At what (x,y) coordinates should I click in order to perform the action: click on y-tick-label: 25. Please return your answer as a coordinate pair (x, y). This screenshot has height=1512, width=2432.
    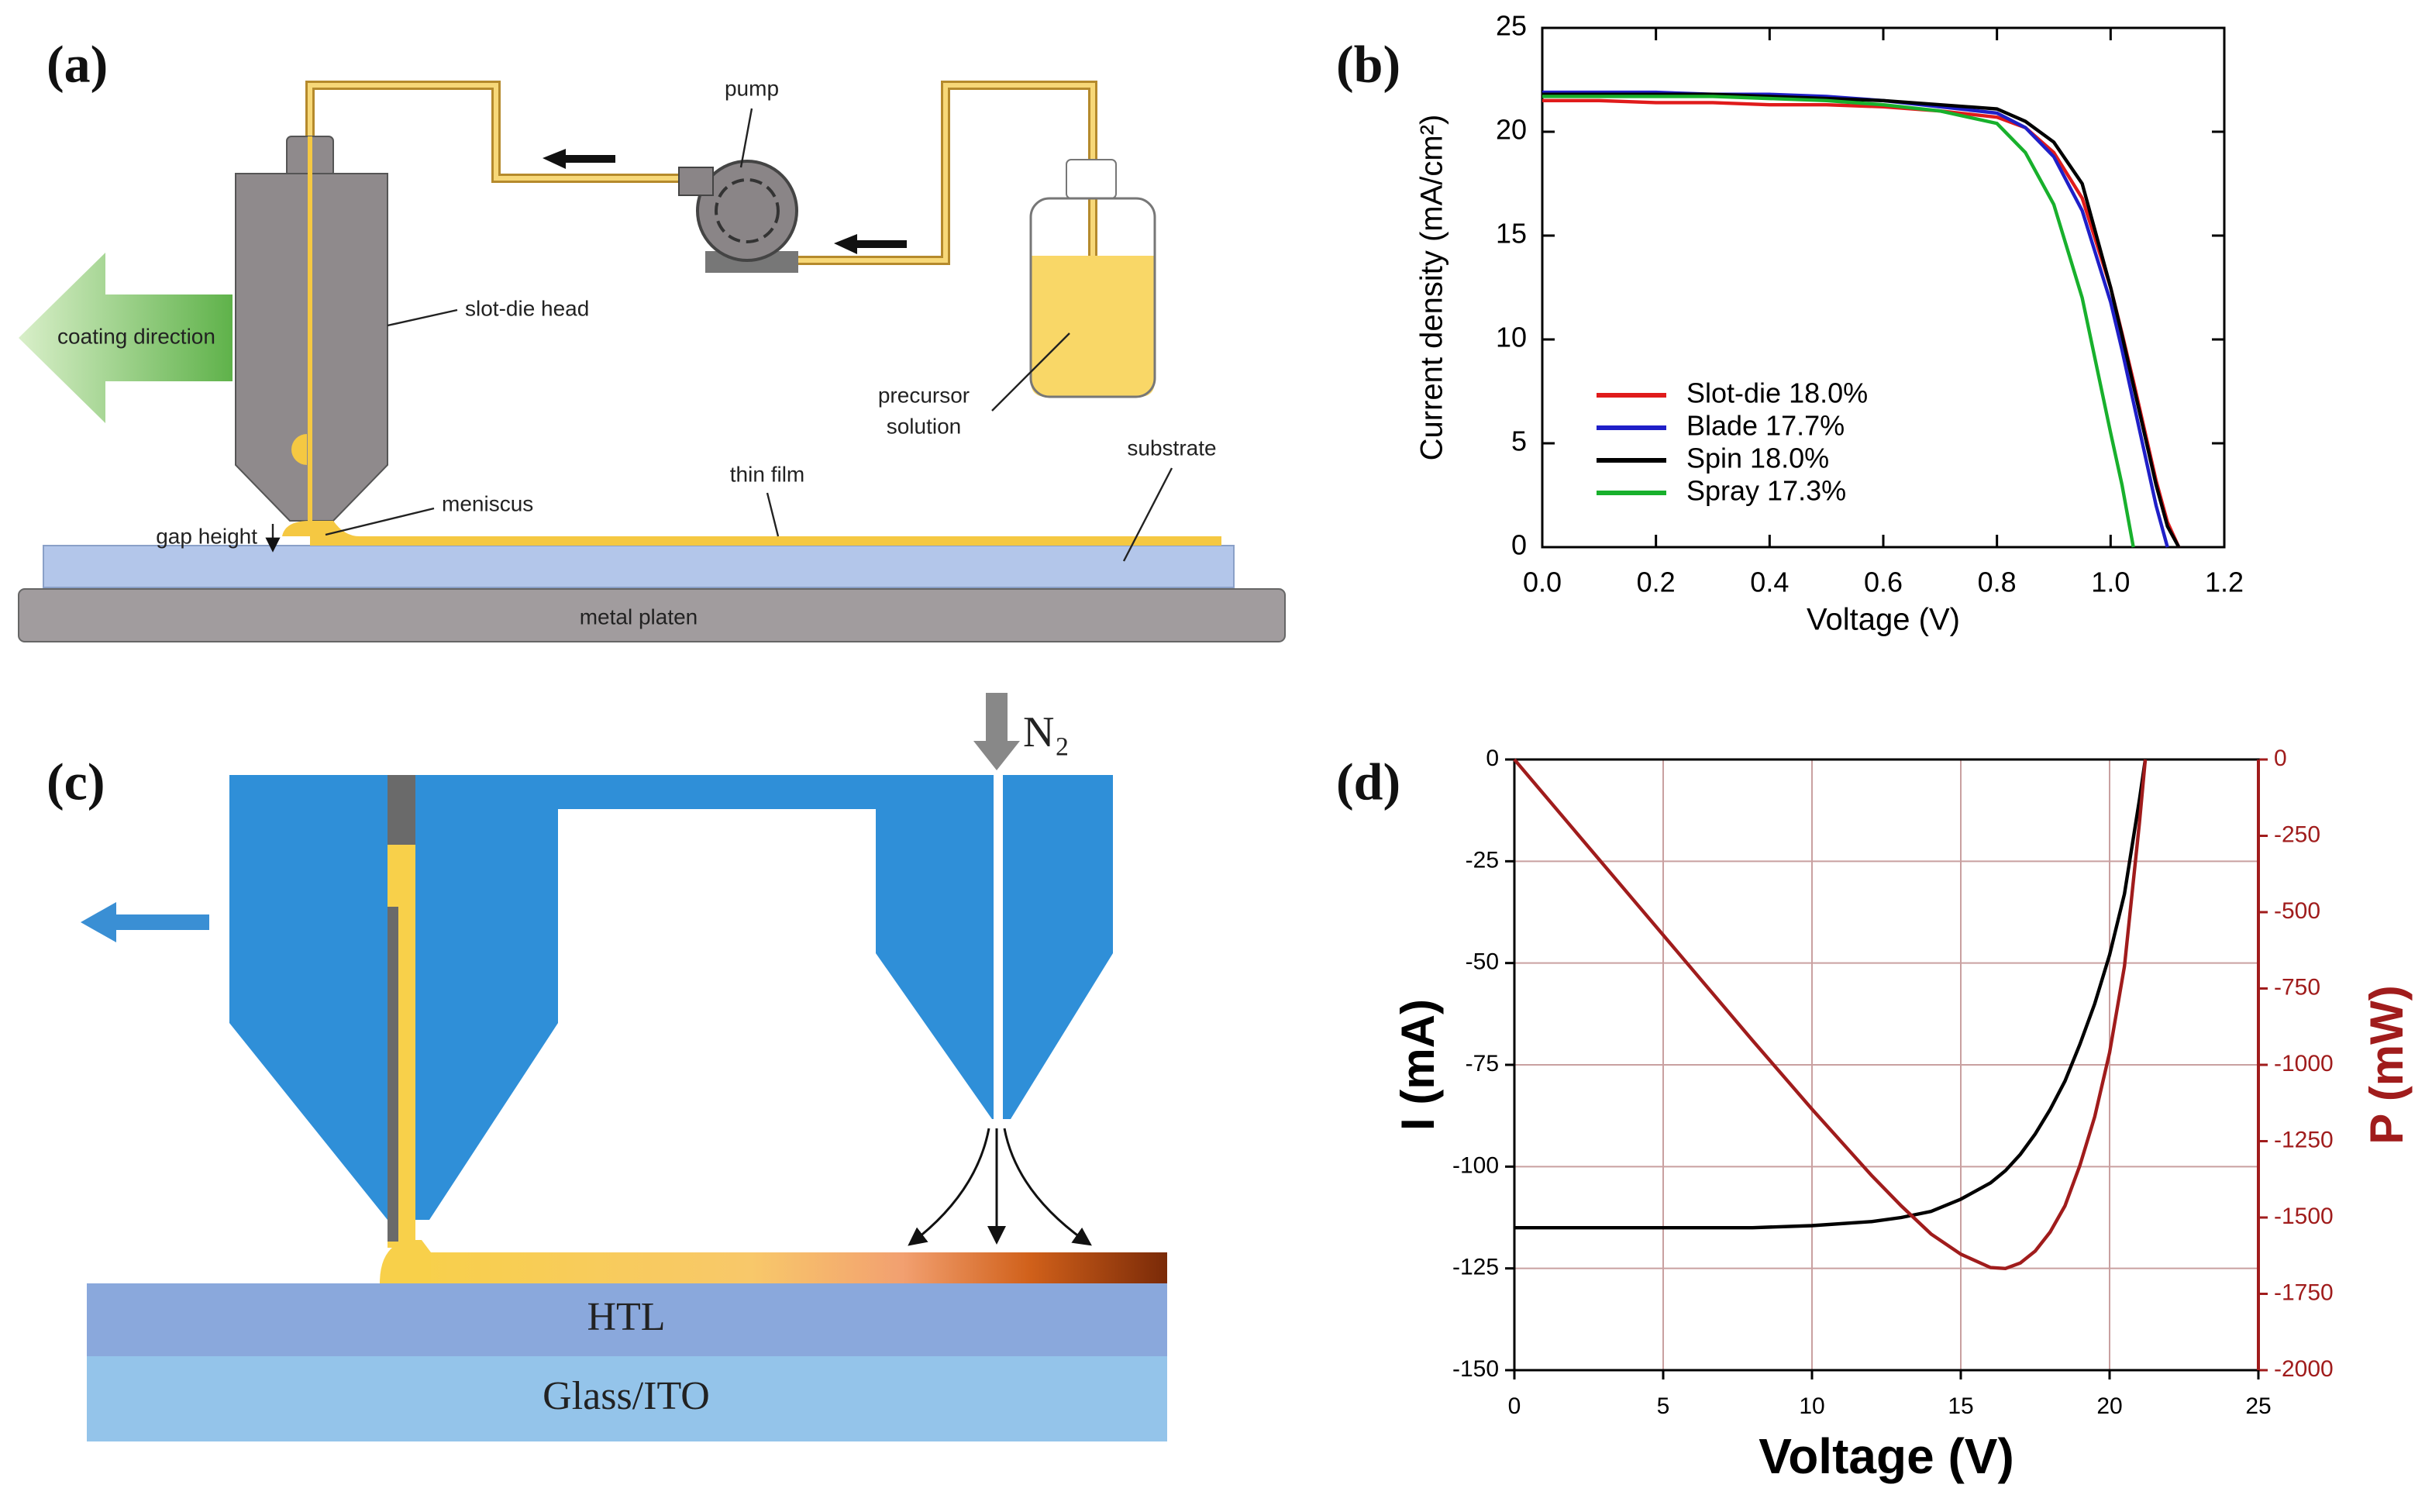
    Looking at the image, I should click on (1511, 26).